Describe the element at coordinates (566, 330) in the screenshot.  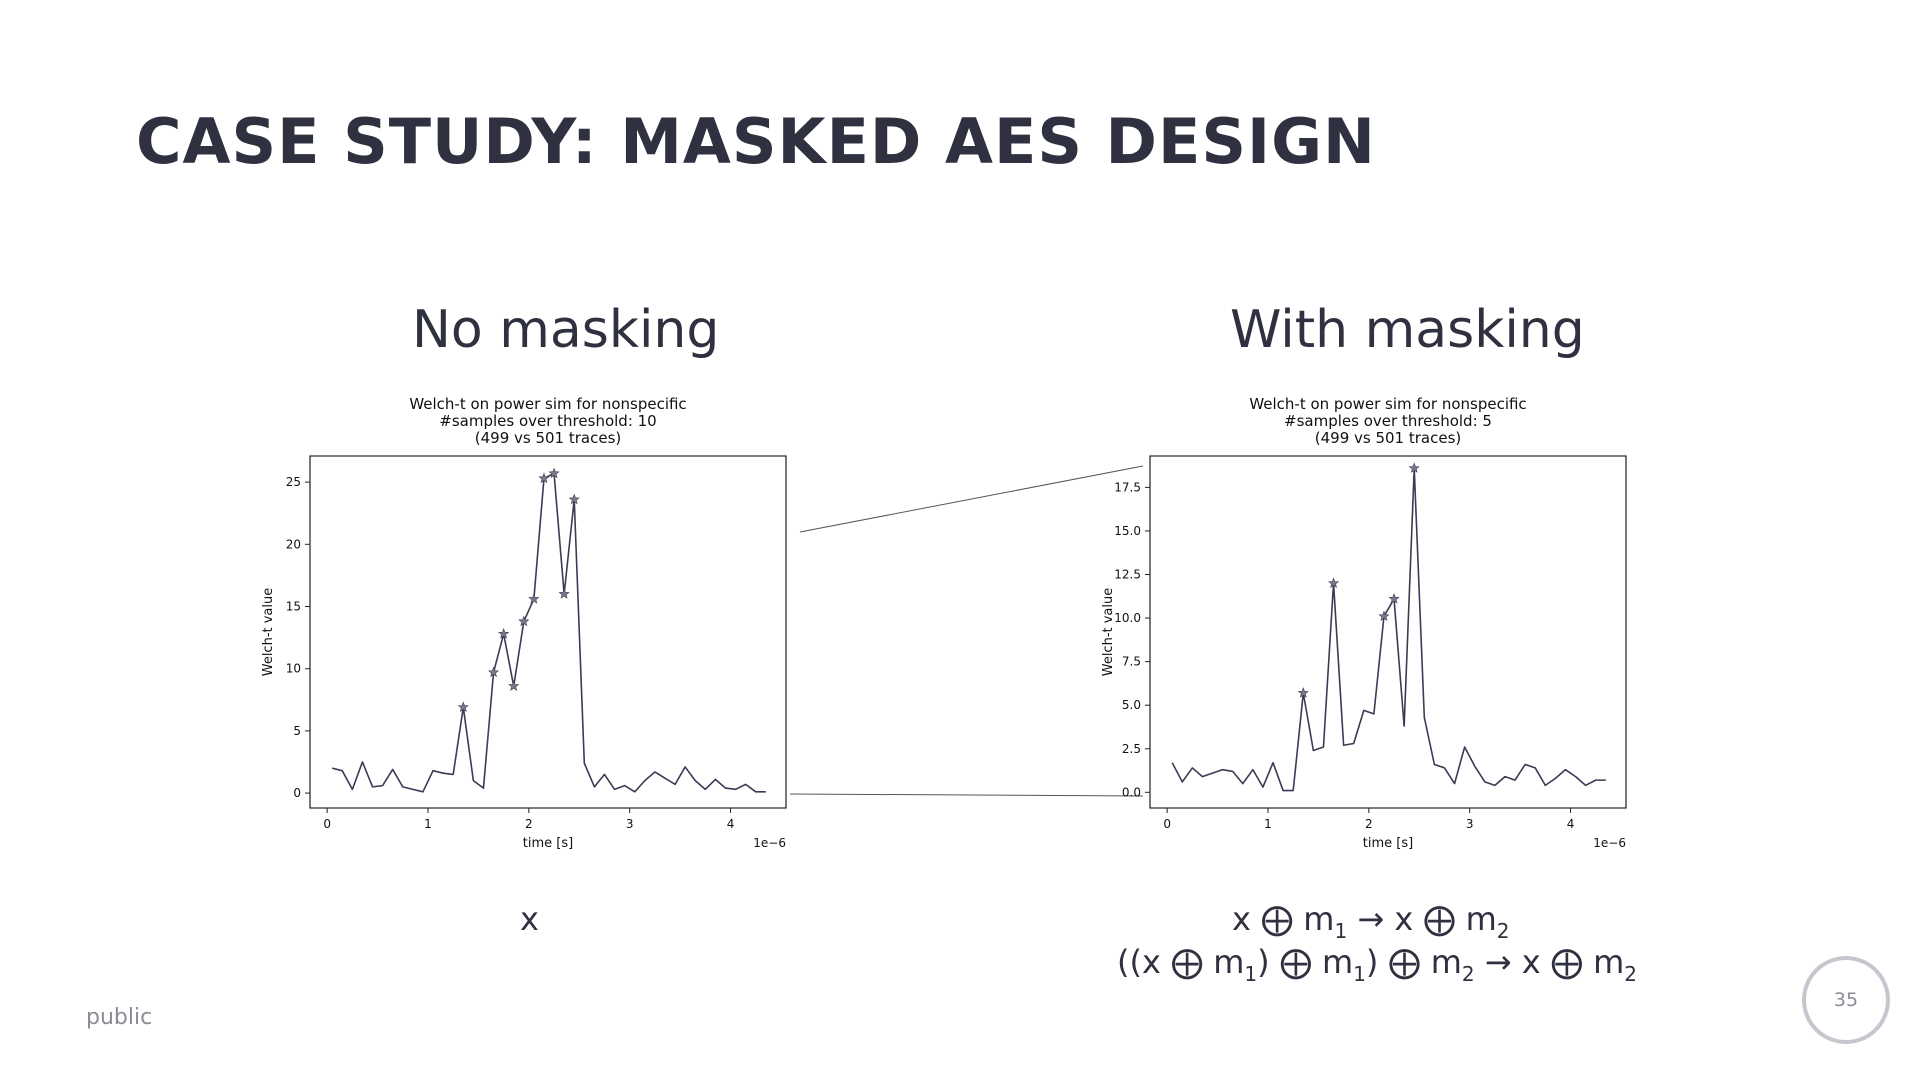
I see `panel-heading-no-masking: No masking` at that location.